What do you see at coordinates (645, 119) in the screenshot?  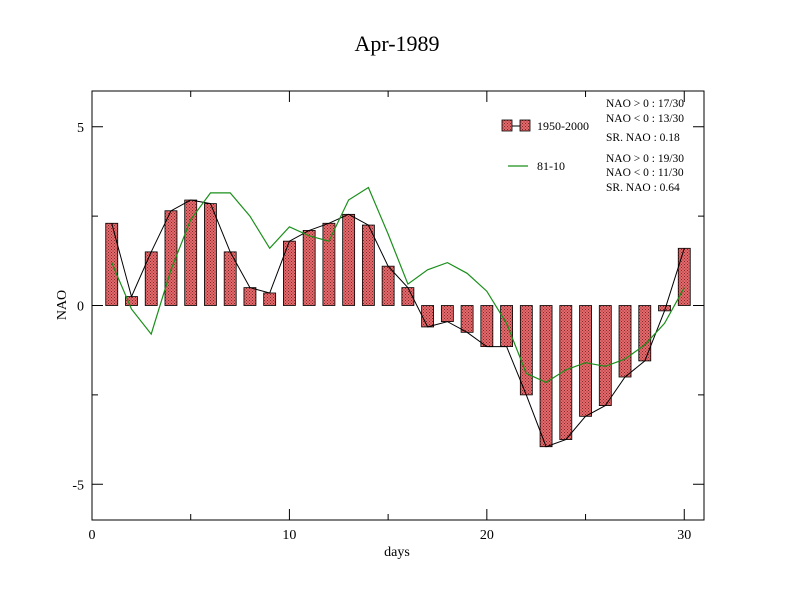 I see `stat-1950-nao-negative: NAO < 0 : 13/30` at bounding box center [645, 119].